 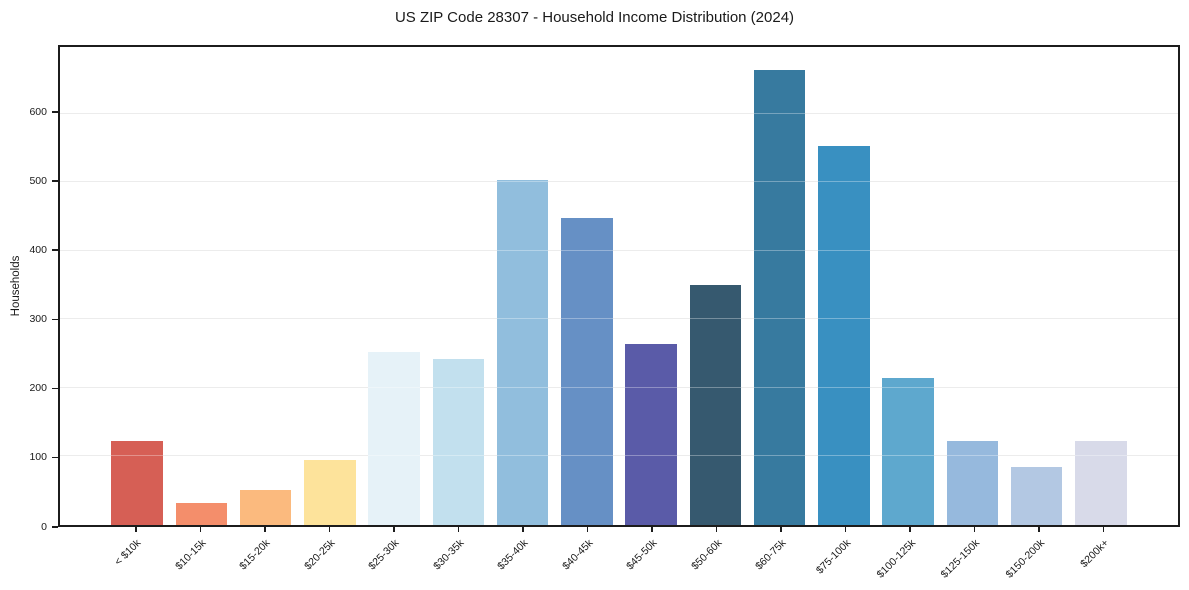 I want to click on x-tick-cell: $35-40k, so click(x=522, y=557).